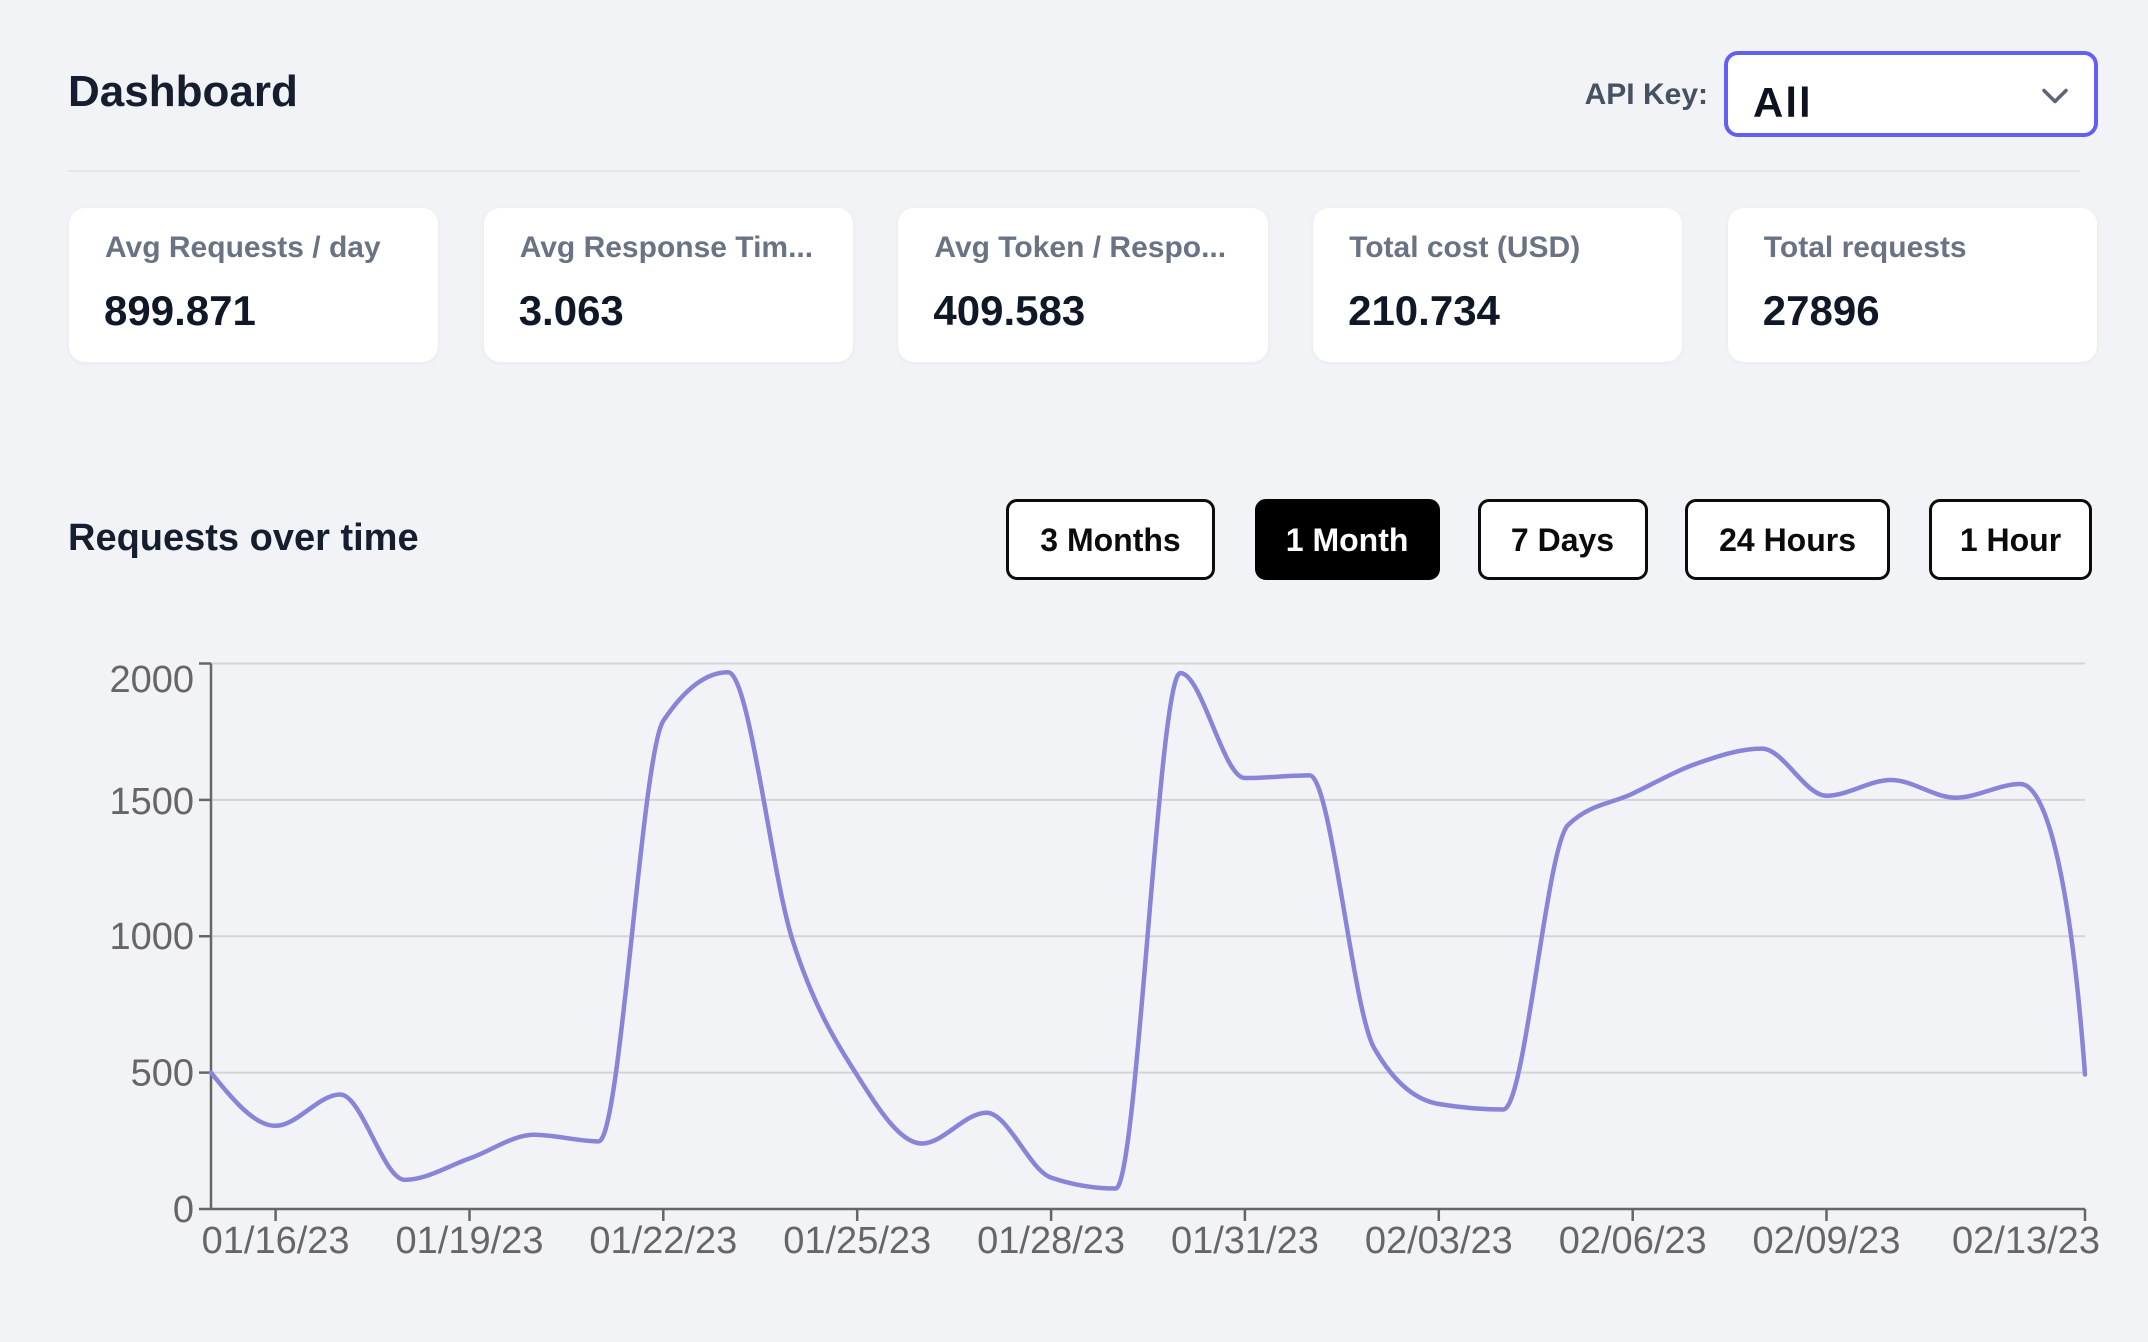 This screenshot has width=2148, height=1342. What do you see at coordinates (1633, 1241) in the screenshot?
I see `svg-text: 02/06/23` at bounding box center [1633, 1241].